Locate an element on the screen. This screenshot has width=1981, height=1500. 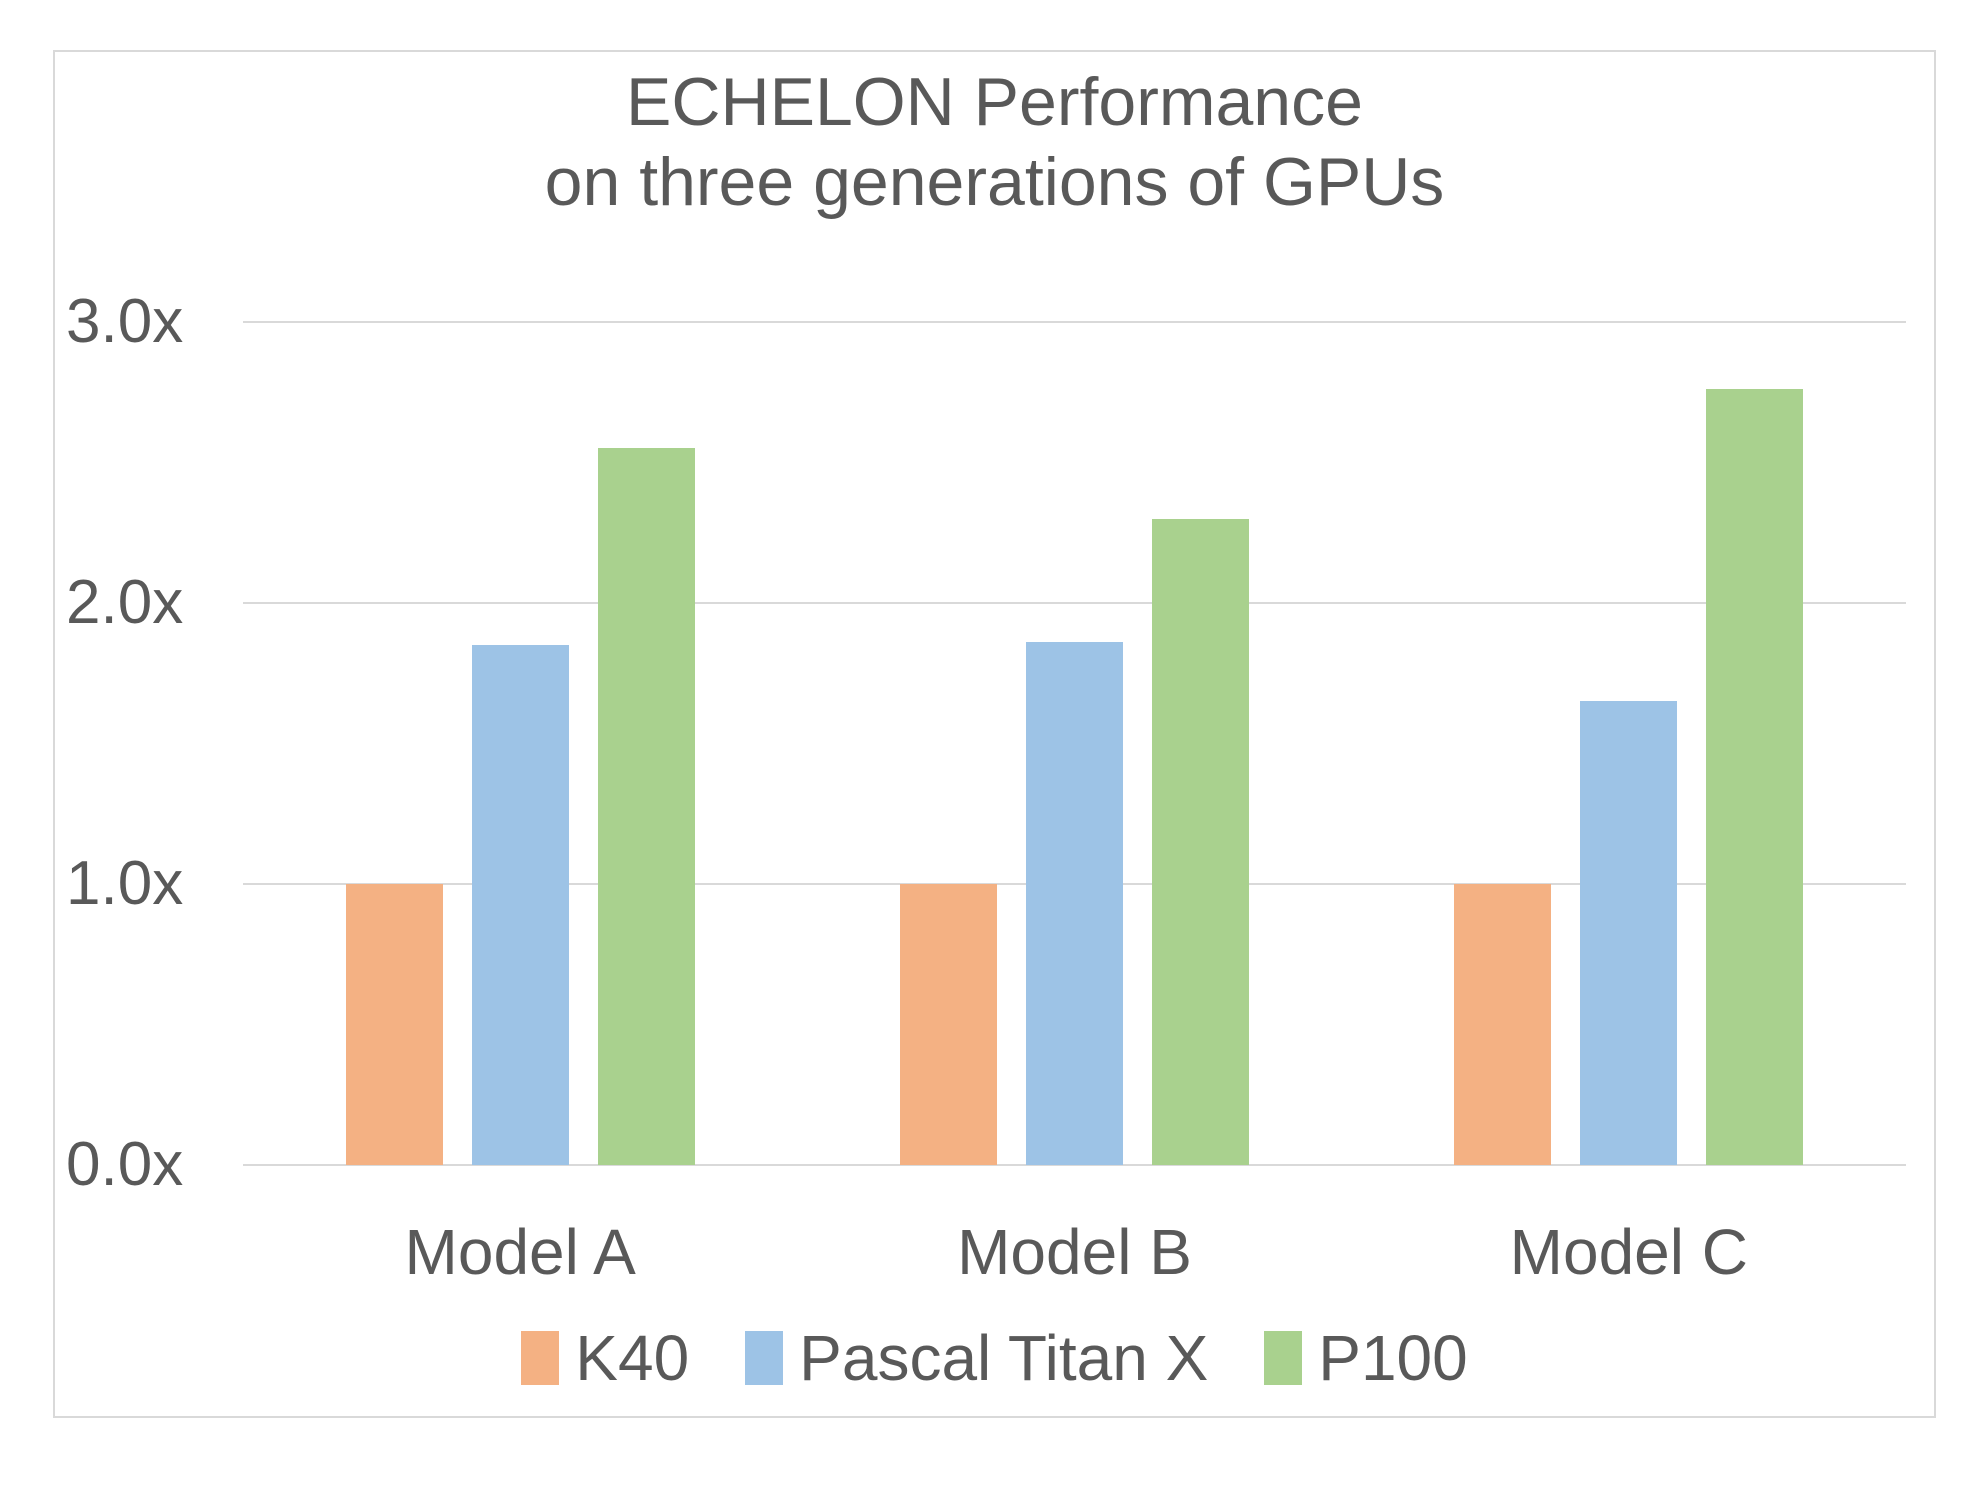
legend-label-k40: K40 is located at coordinates (632, 1358).